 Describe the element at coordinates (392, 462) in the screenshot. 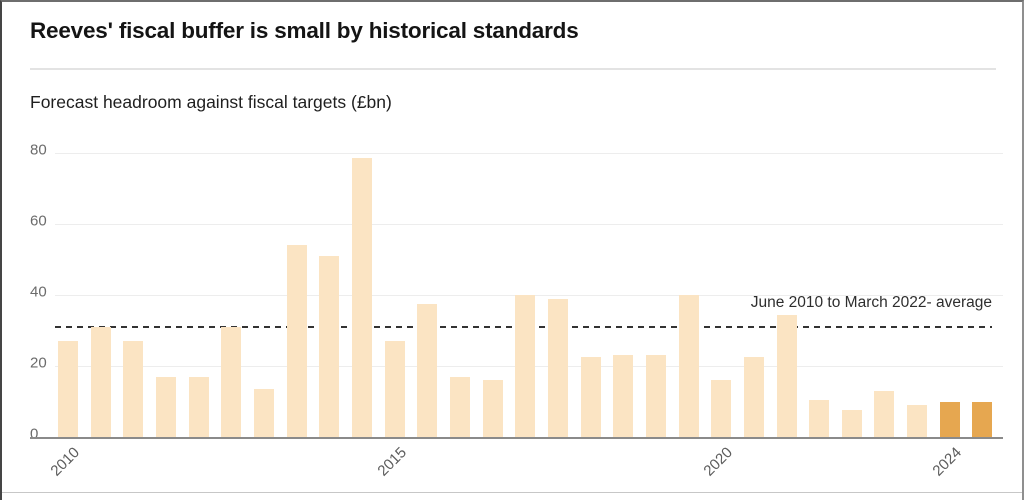

I see `x-axis-label: 2015` at that location.